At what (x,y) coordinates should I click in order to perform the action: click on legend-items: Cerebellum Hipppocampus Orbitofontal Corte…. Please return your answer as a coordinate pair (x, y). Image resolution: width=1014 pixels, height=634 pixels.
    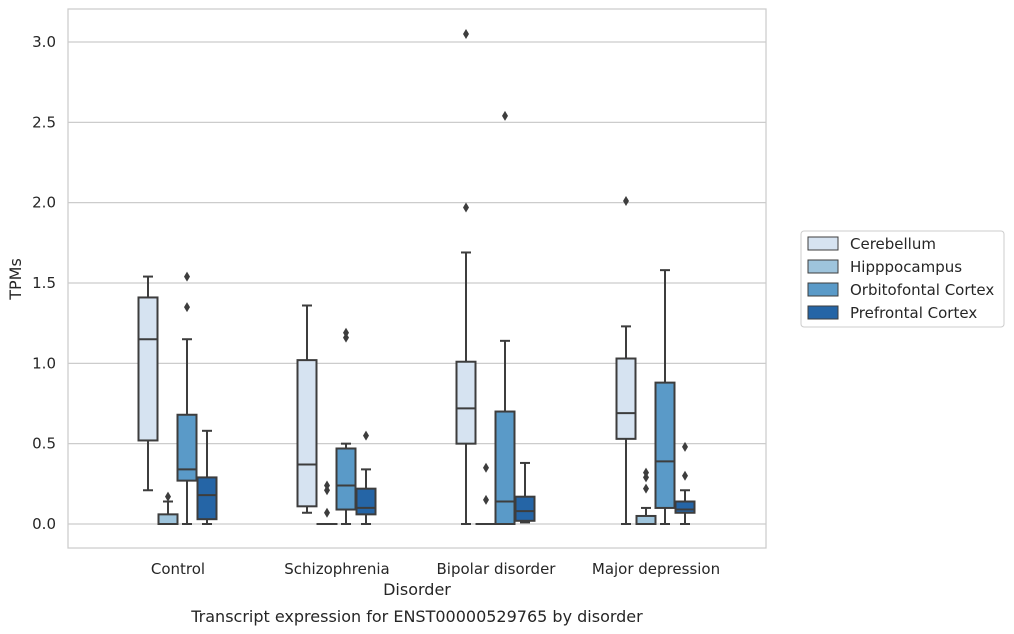
    Looking at the image, I should click on (900, 278).